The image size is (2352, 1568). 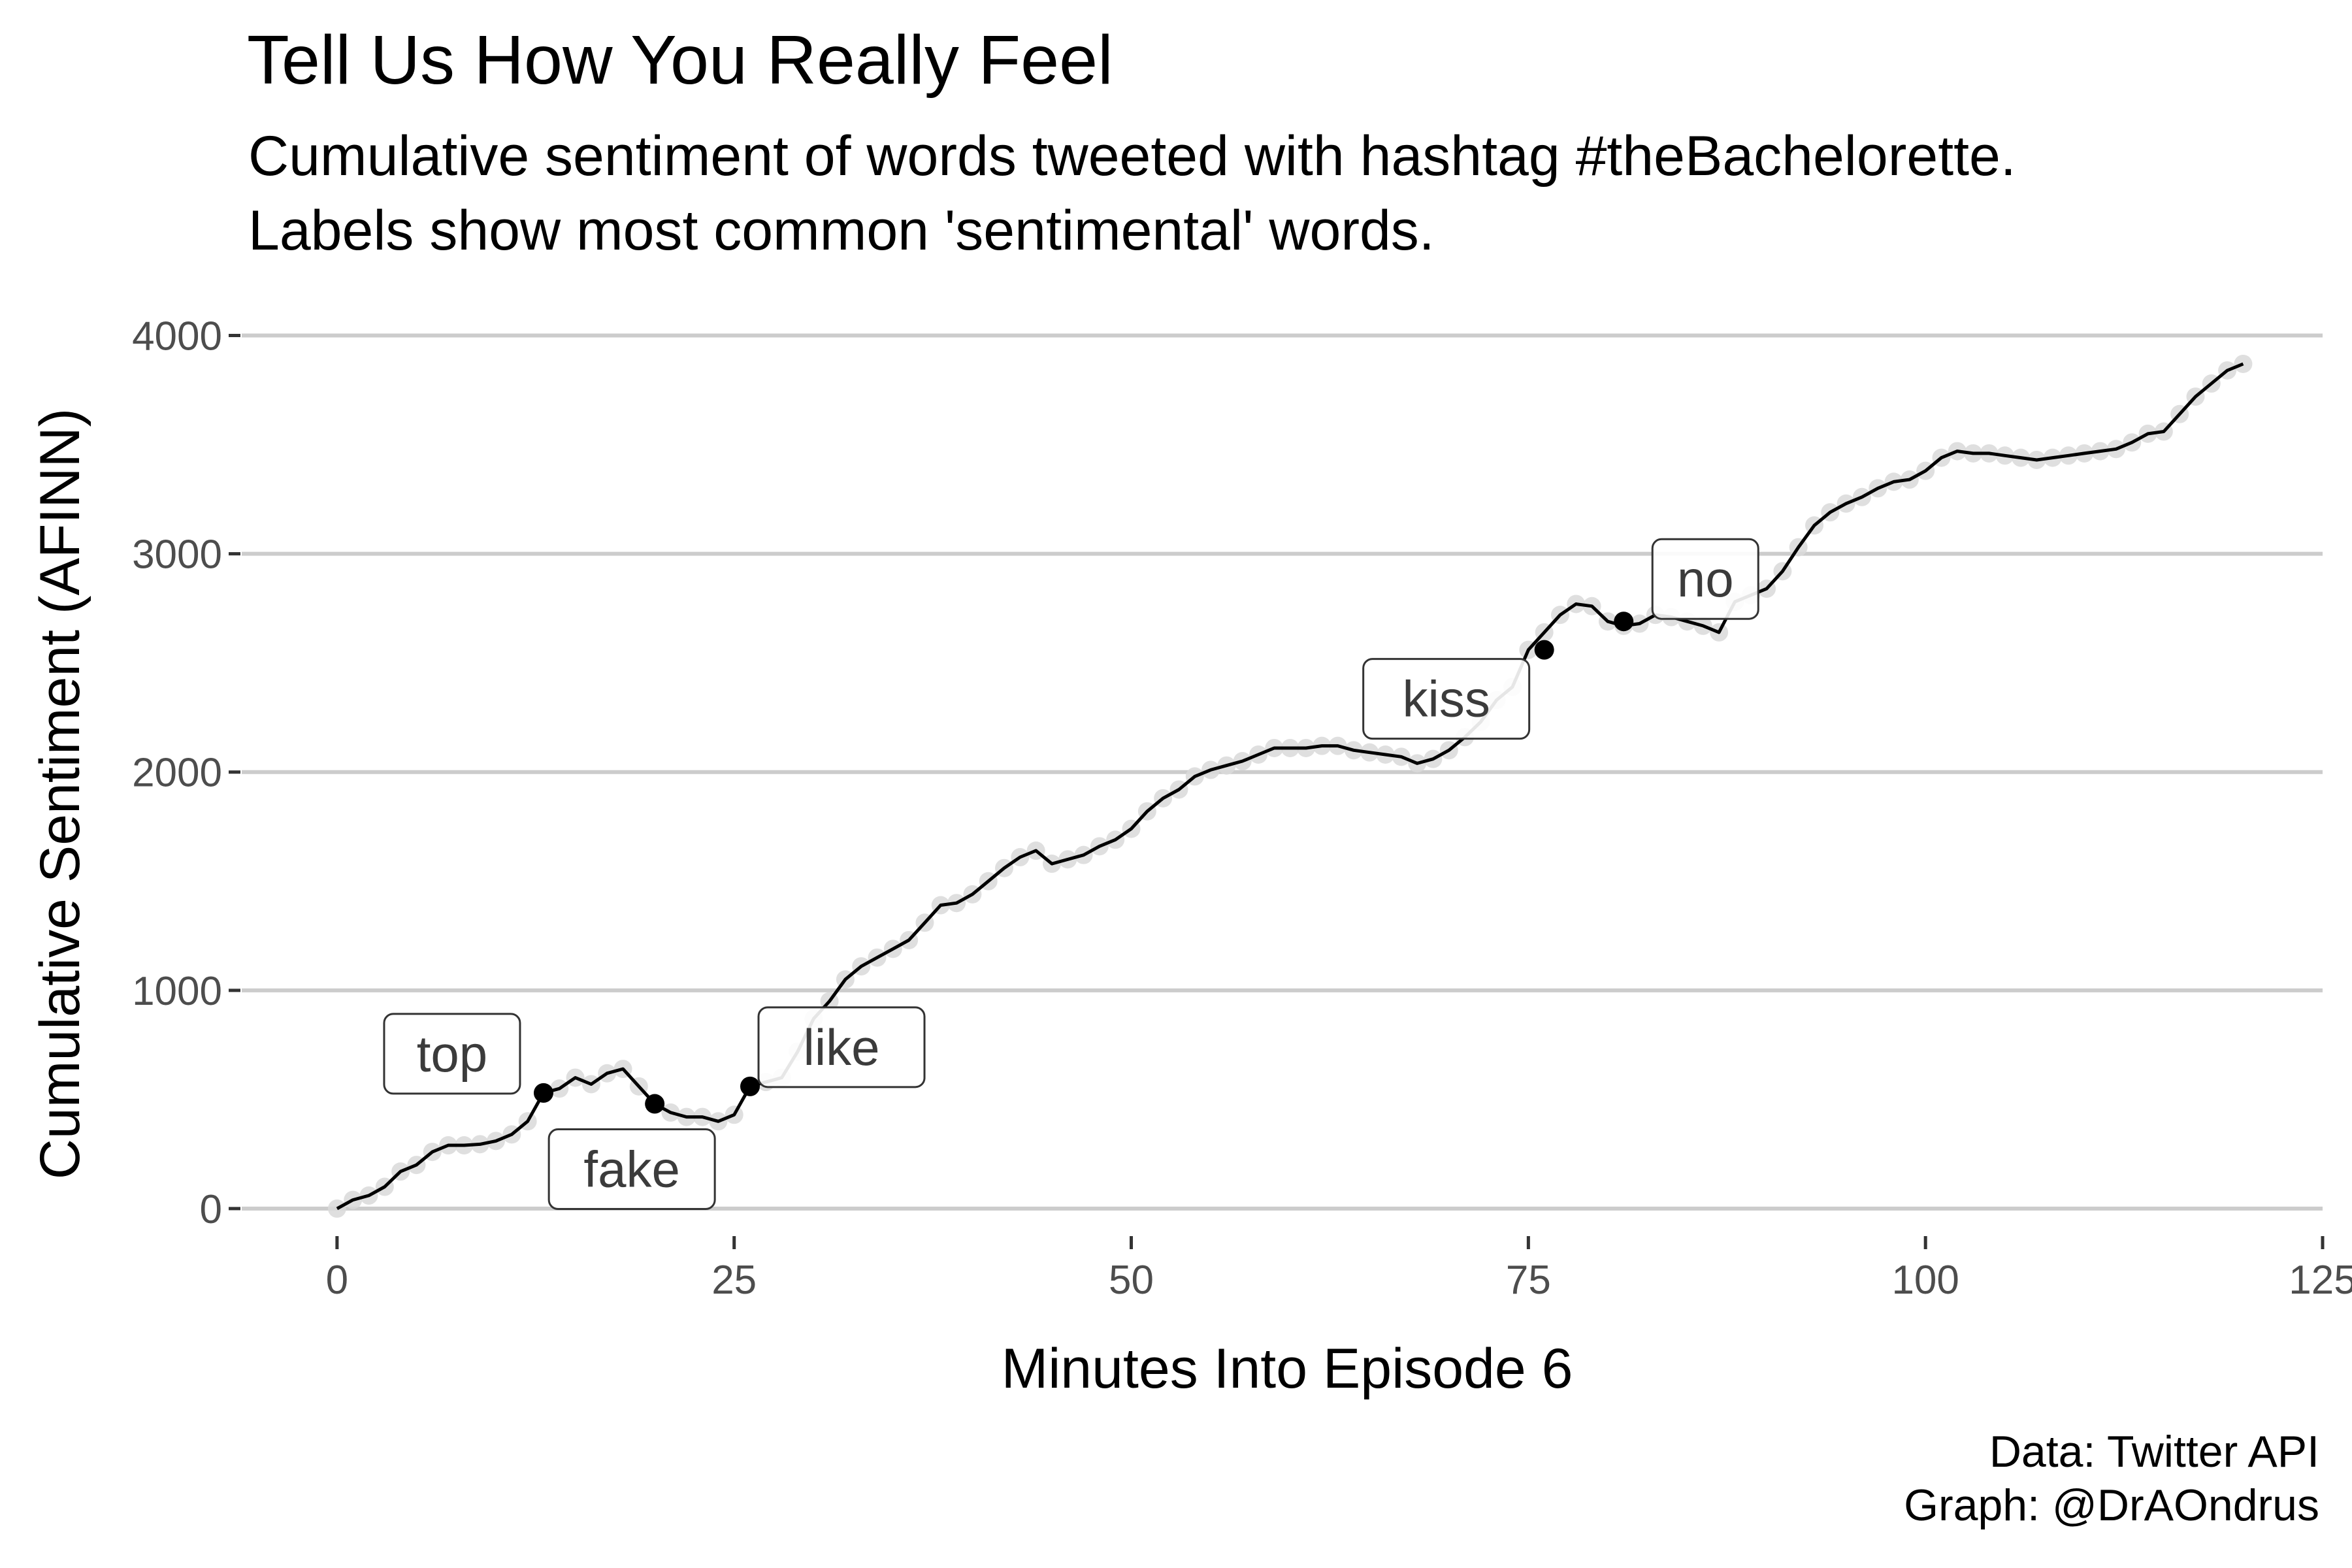 What do you see at coordinates (680, 60) in the screenshot?
I see `chart-title: Tell Us How You Really Feel` at bounding box center [680, 60].